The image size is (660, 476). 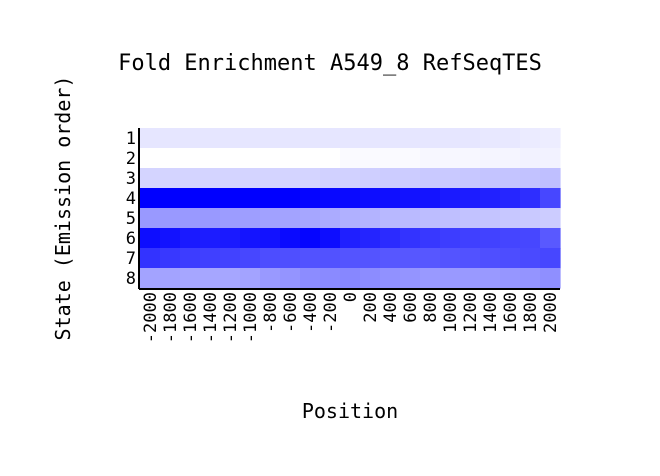 I want to click on x-tick-label: -600, so click(x=291, y=312).